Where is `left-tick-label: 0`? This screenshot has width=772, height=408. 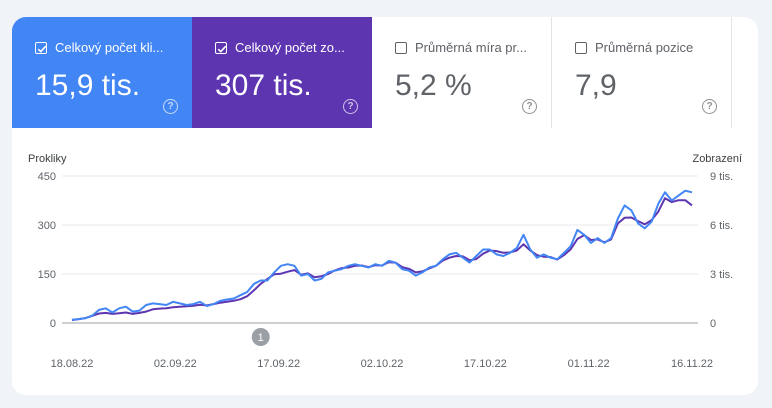
left-tick-label: 0 is located at coordinates (53, 324).